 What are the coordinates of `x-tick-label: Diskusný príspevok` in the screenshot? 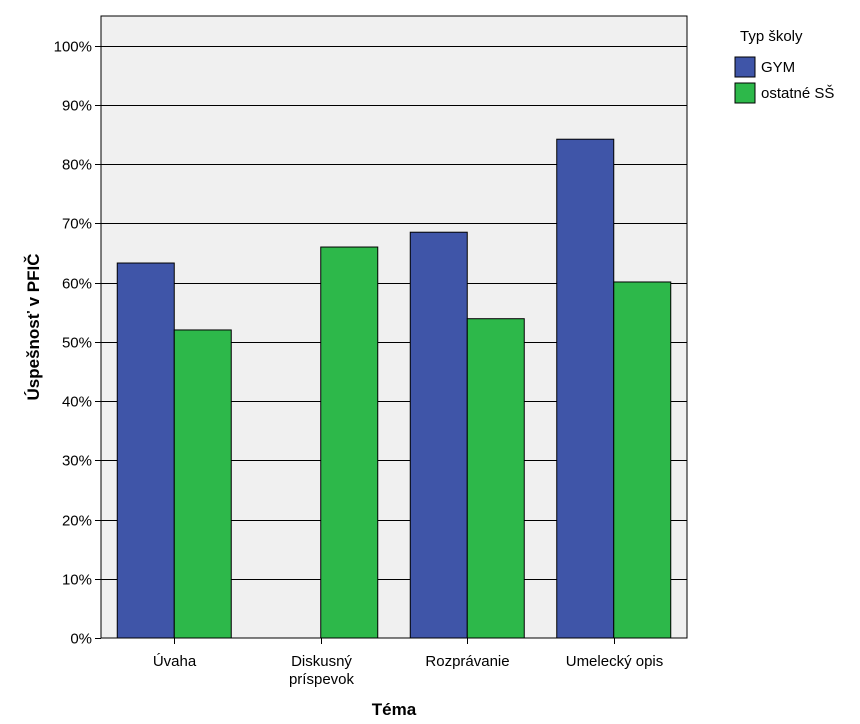 It's located at (322, 670).